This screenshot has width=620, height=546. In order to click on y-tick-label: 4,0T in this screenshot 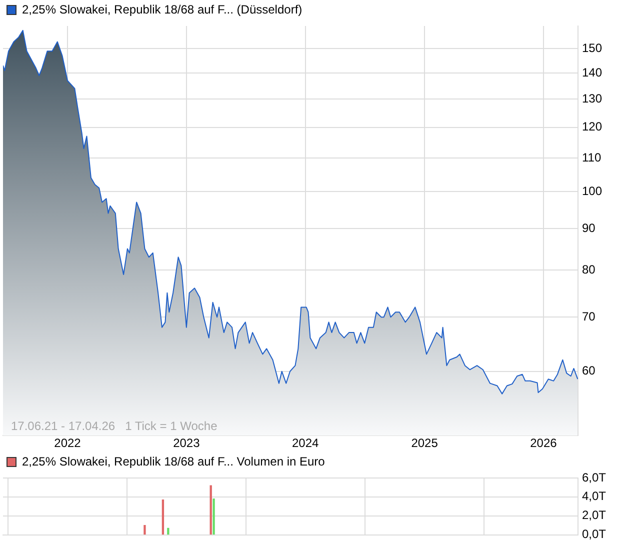, I will do `click(594, 496)`.